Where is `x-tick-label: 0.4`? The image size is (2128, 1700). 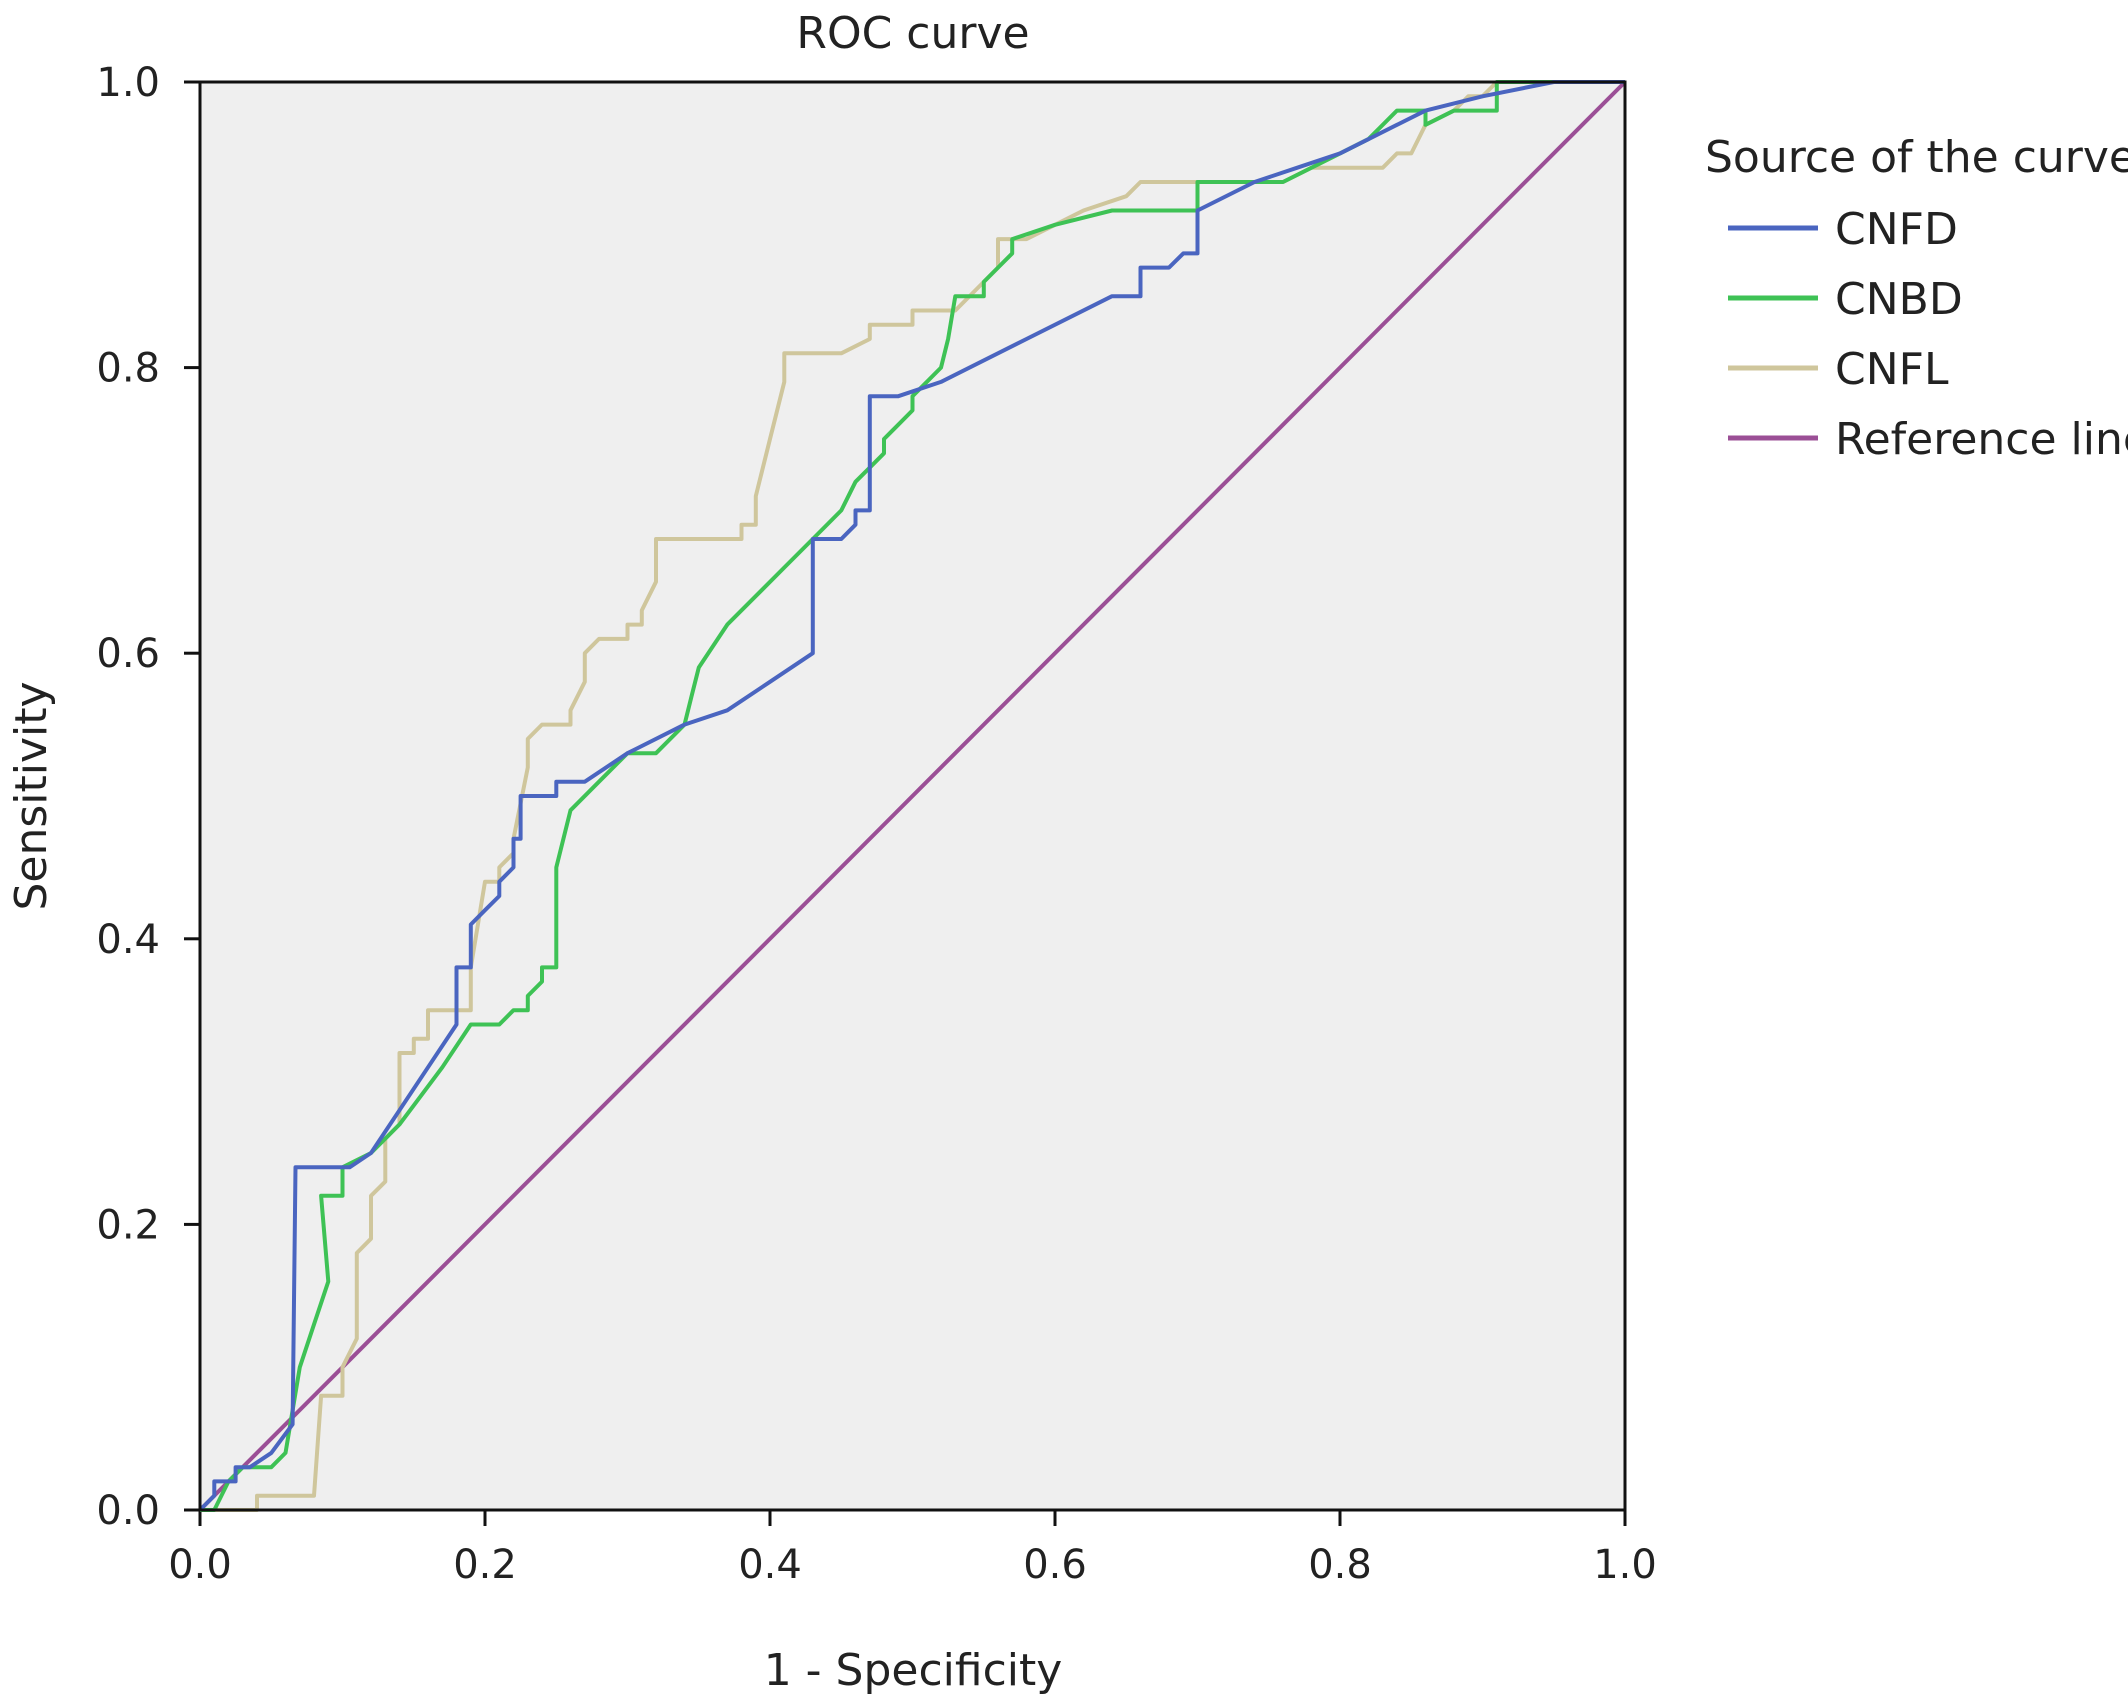 x-tick-label: 0.4 is located at coordinates (770, 1565).